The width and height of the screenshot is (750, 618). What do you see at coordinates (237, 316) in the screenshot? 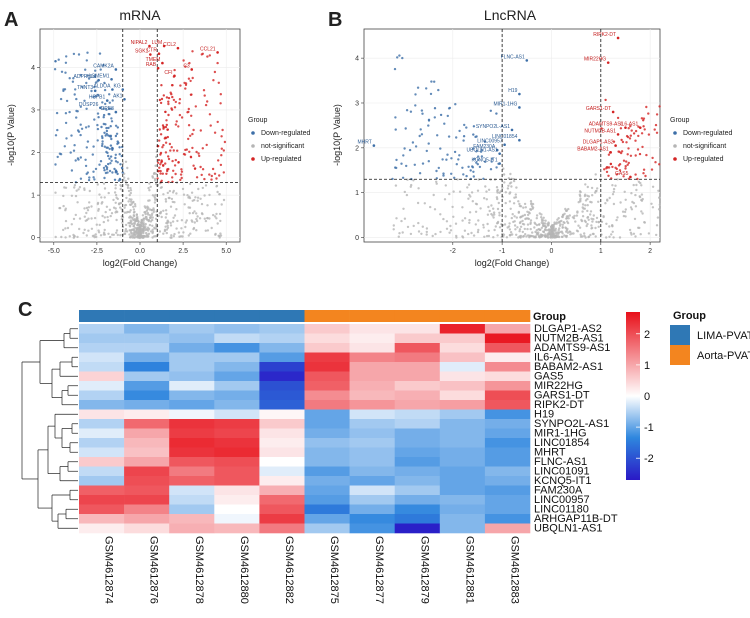
I see `group-bar-cell` at bounding box center [237, 316].